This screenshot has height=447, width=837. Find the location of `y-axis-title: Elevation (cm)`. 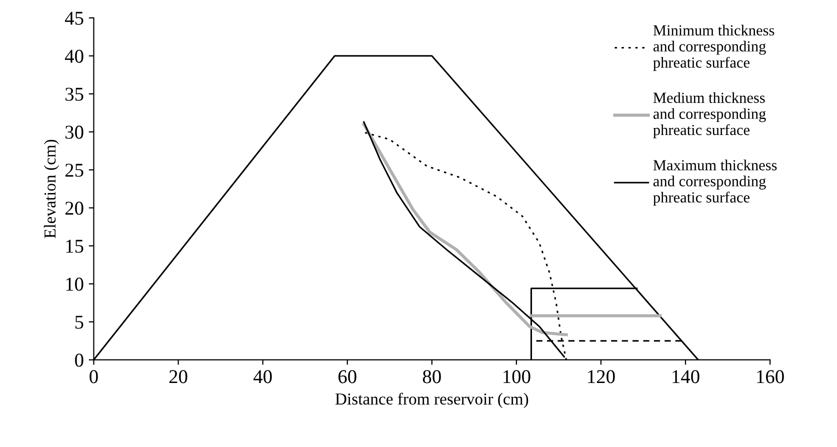

y-axis-title: Elevation (cm) is located at coordinates (52, 189).